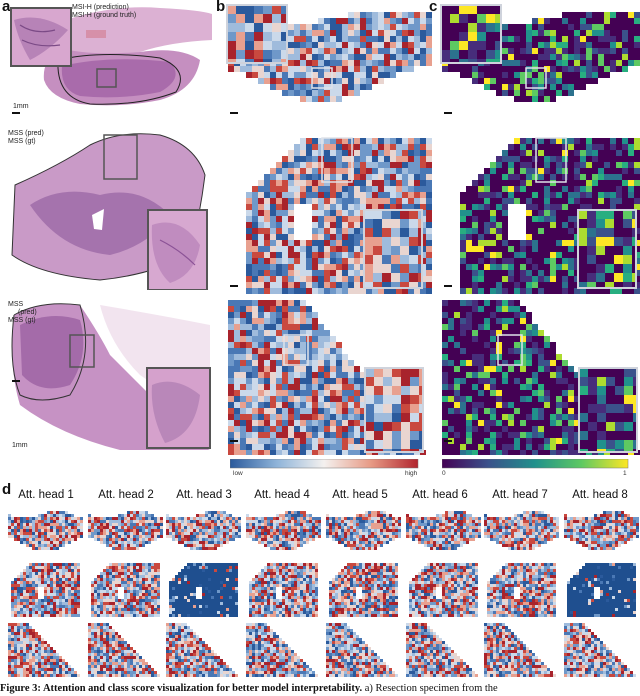  Describe the element at coordinates (221, 7) in the screenshot. I see `panel-letter-b: b` at that location.